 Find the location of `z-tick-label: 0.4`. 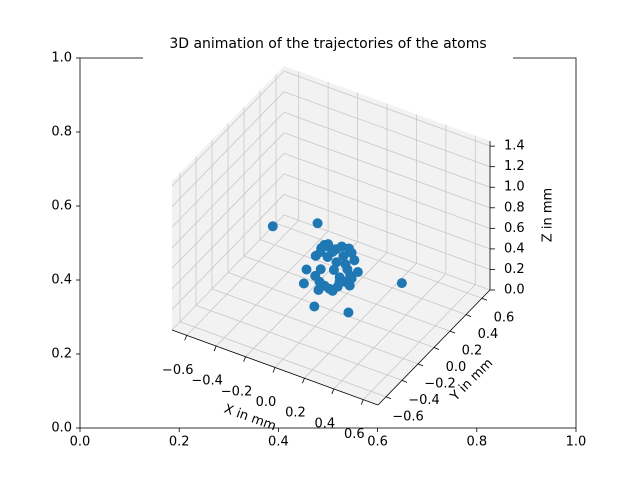

z-tick-label: 0.4 is located at coordinates (514, 248).